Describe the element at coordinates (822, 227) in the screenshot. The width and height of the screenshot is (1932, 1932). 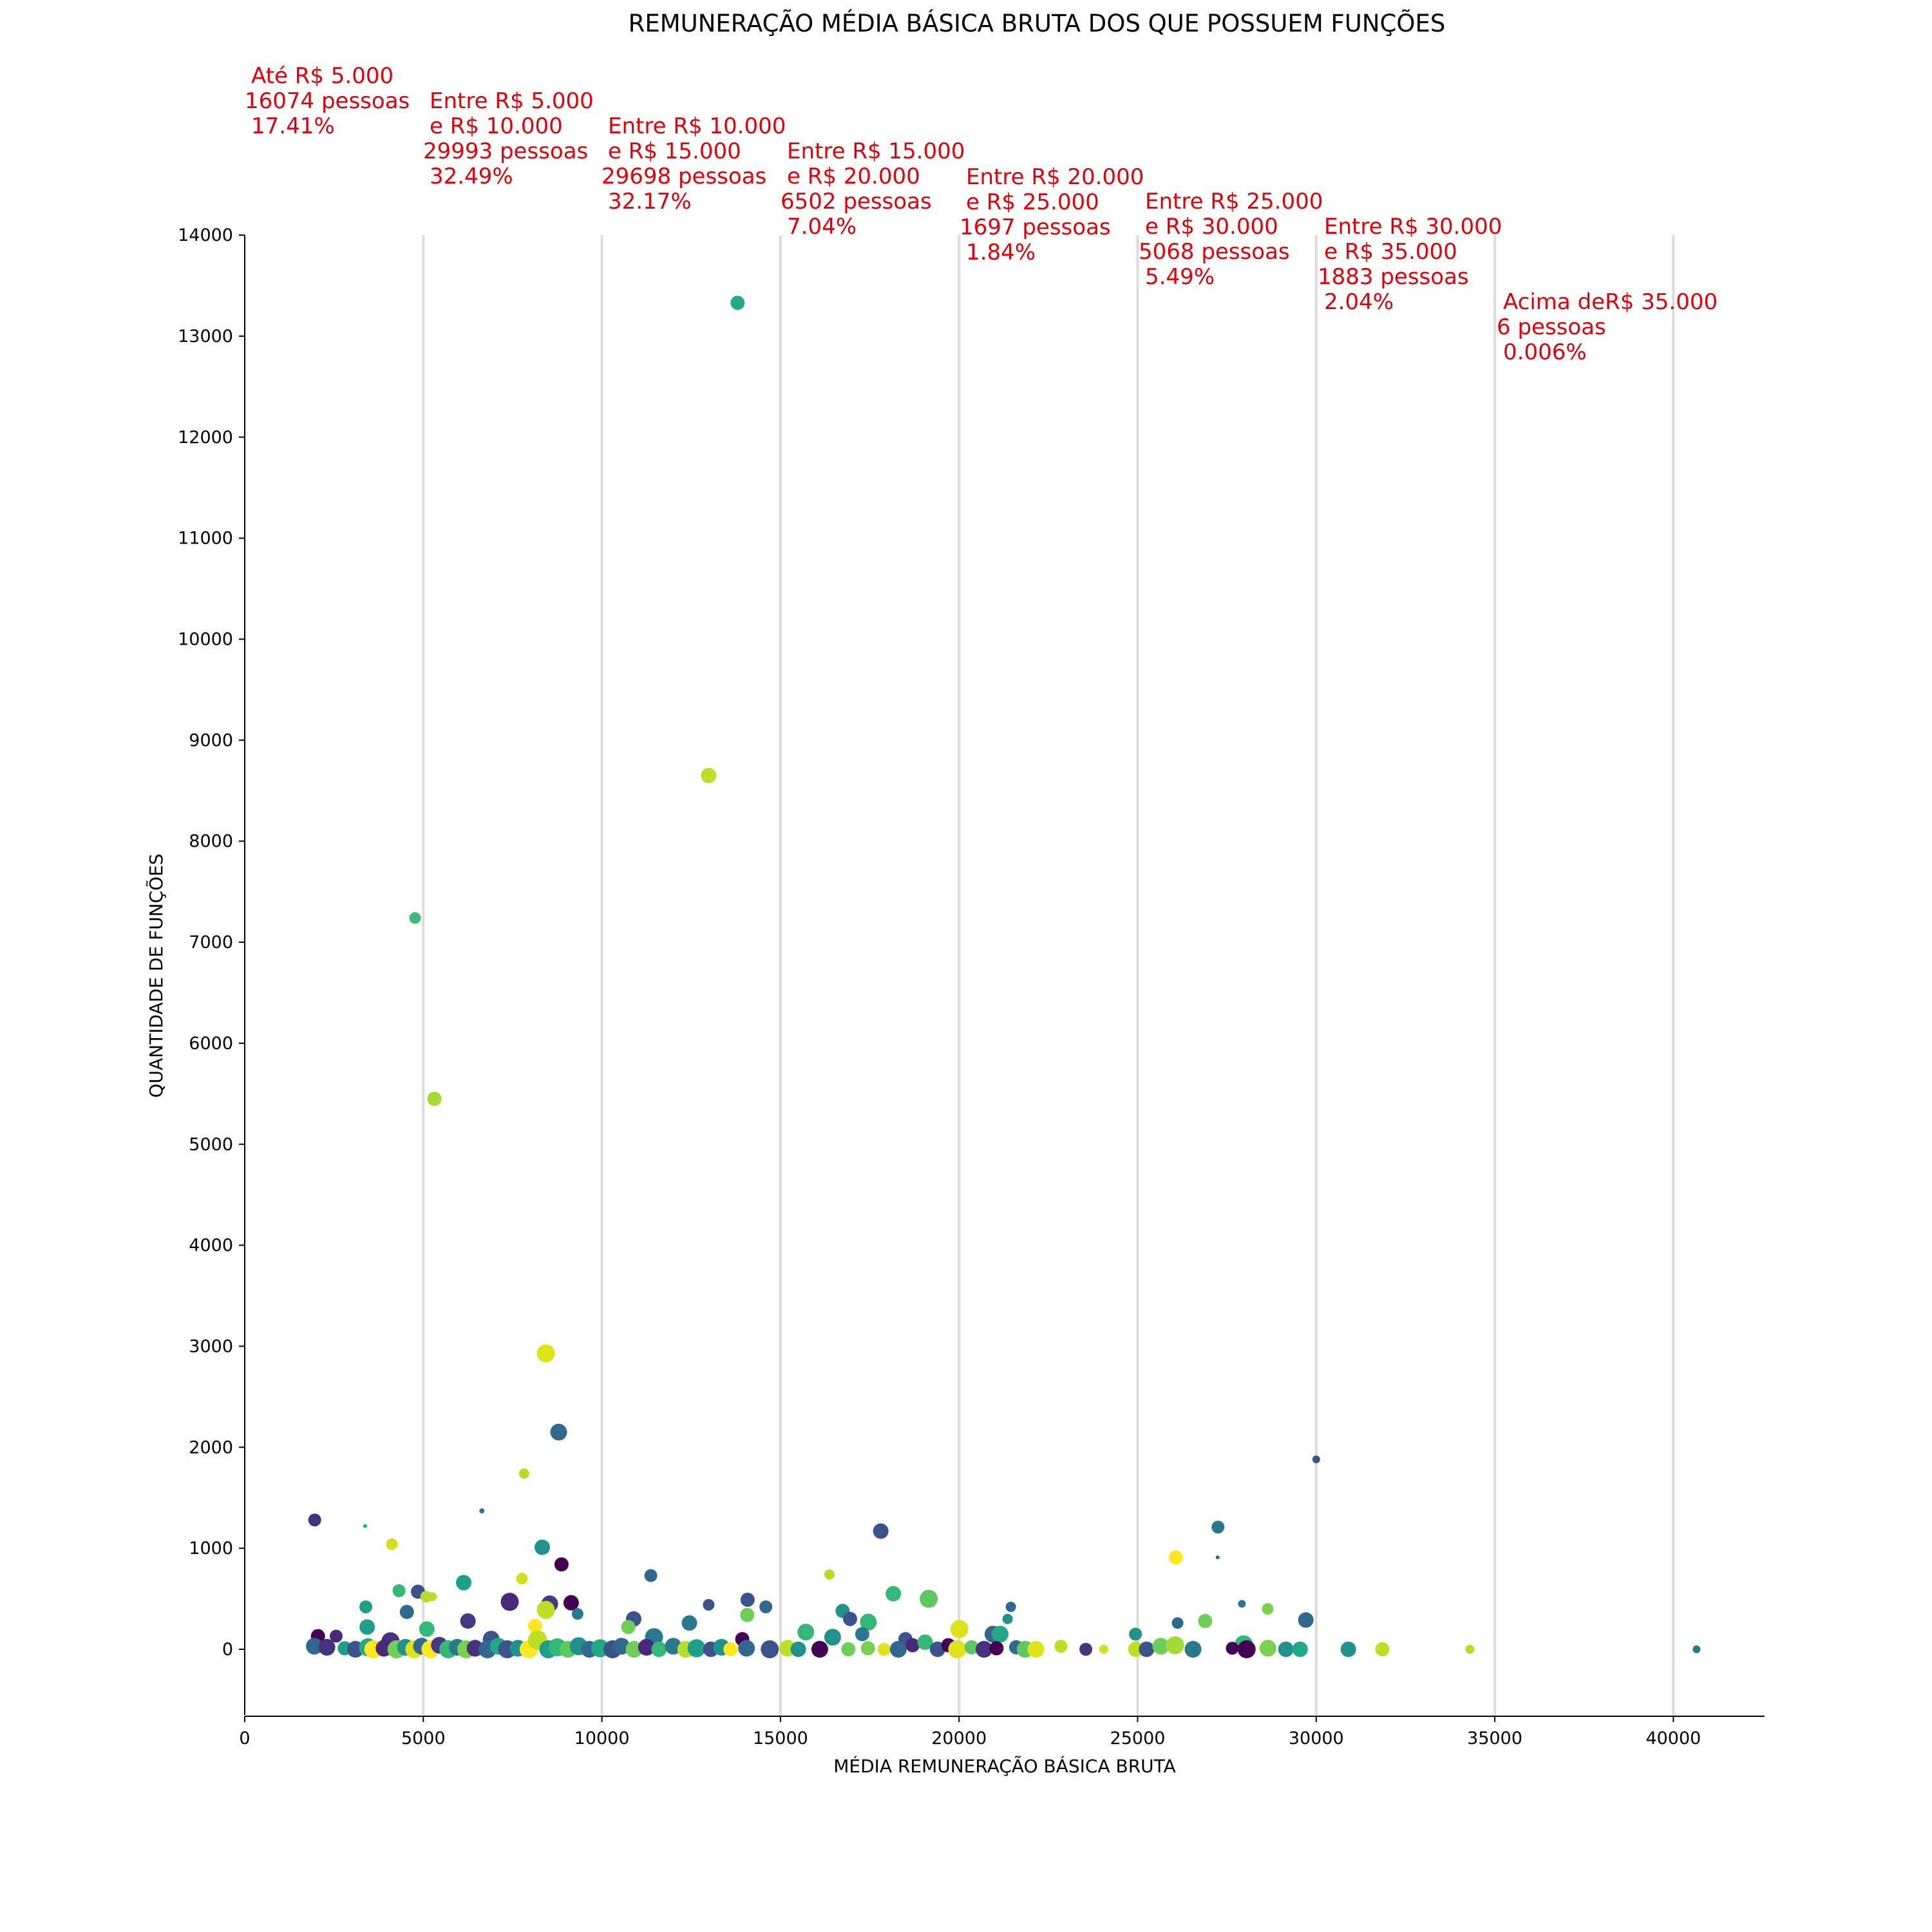
I see `band-label-line: 7.04%` at that location.